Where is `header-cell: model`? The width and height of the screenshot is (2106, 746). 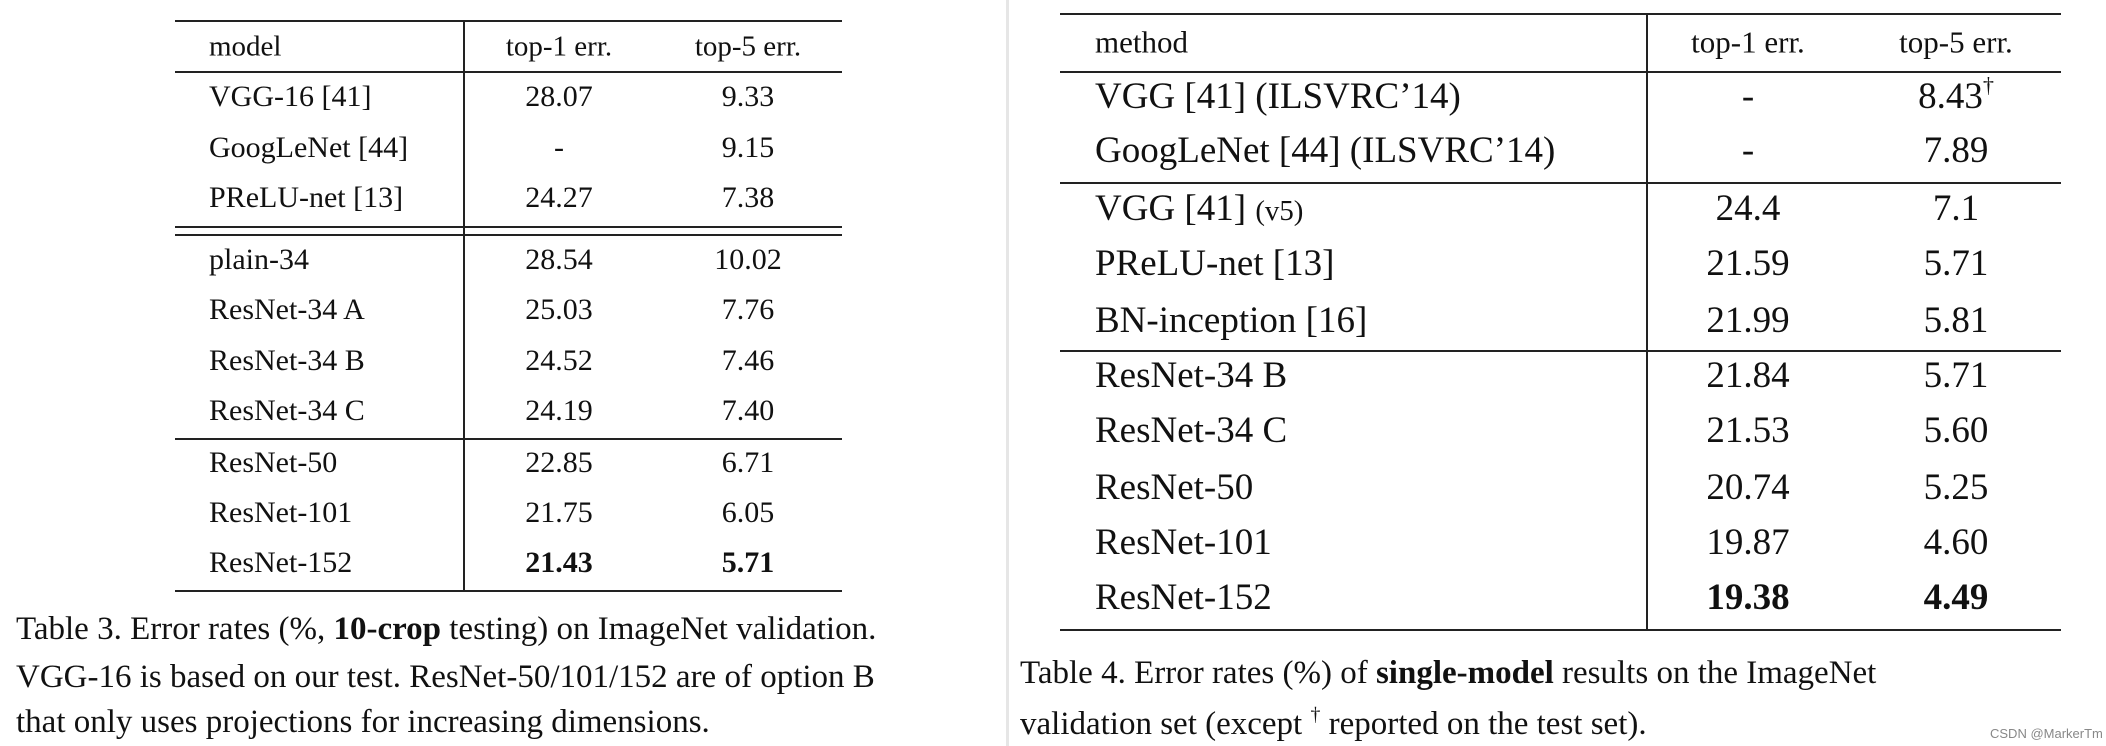
header-cell: model is located at coordinates (245, 46).